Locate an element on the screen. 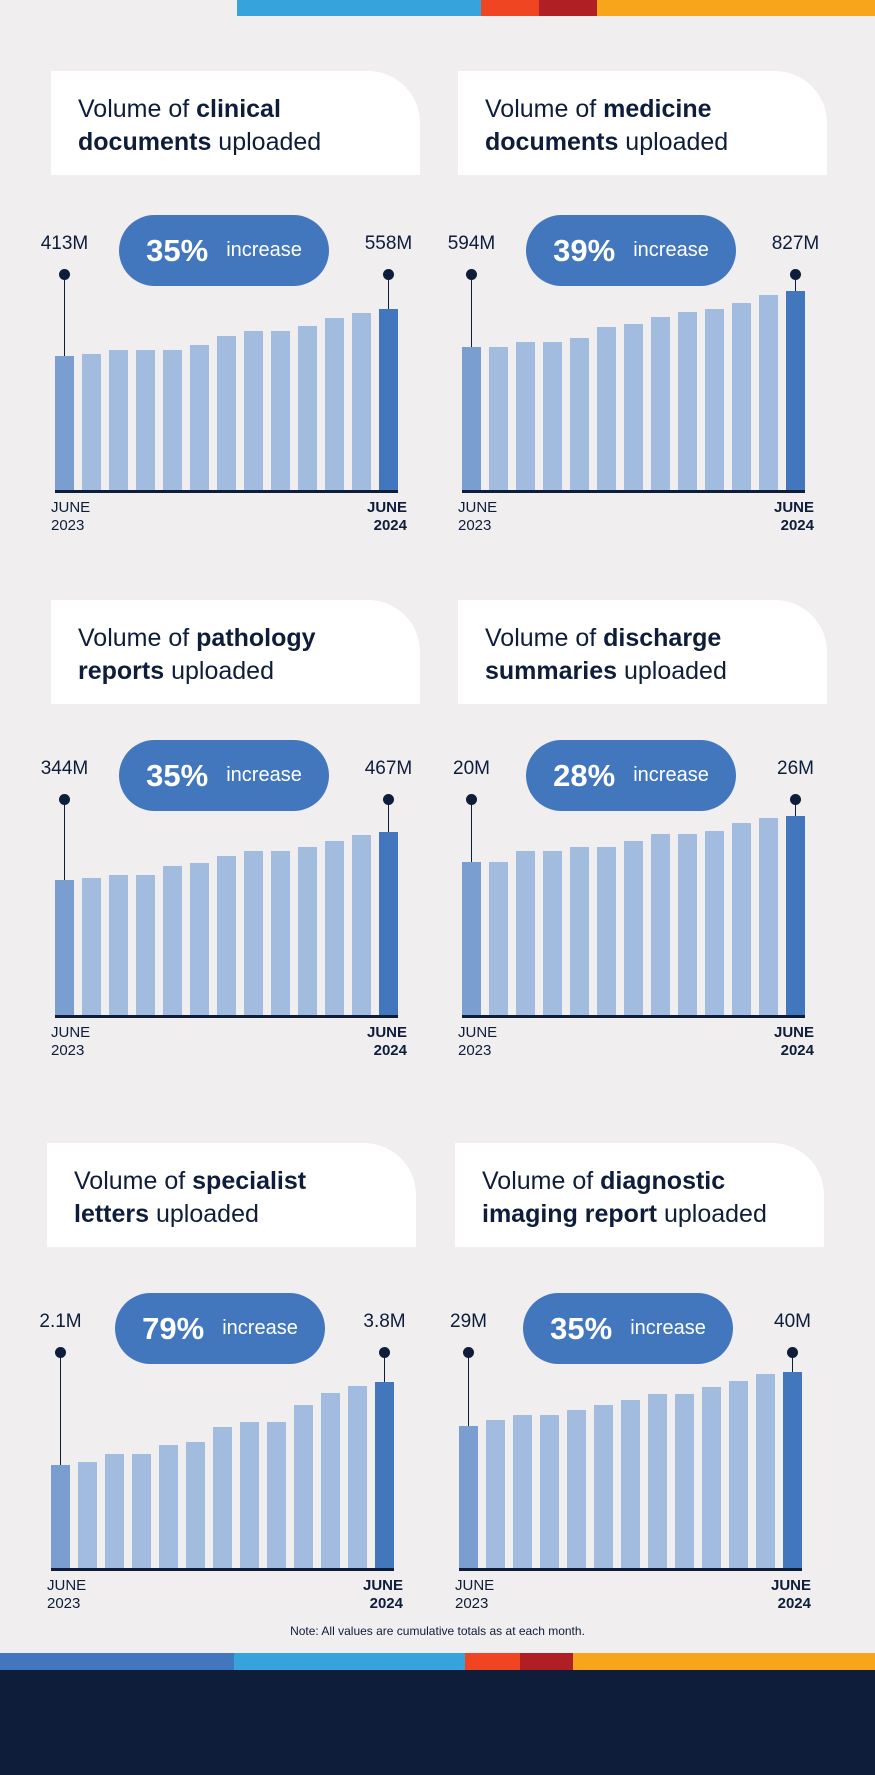  title-line: reports uploaded is located at coordinates (249, 671).